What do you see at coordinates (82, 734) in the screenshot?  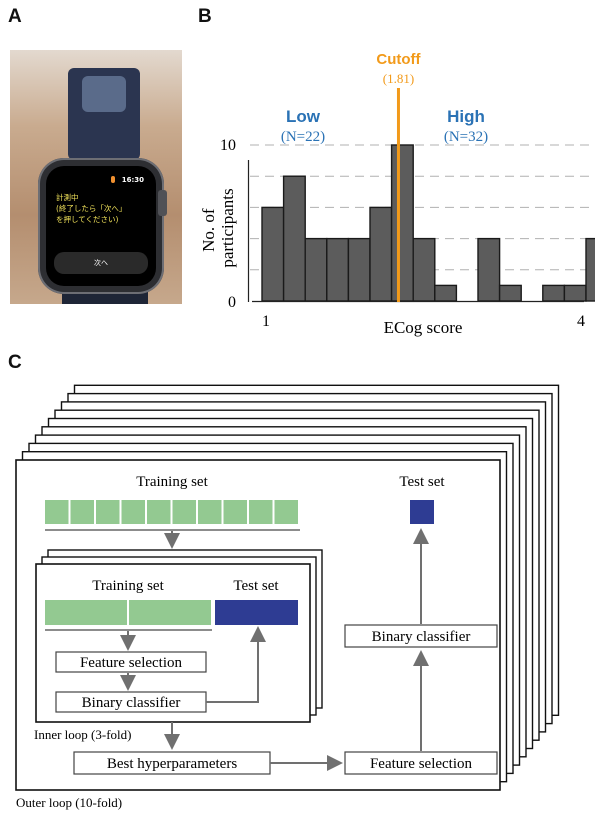 I see `inner-loop-label: Inner loop (3-fold)` at bounding box center [82, 734].